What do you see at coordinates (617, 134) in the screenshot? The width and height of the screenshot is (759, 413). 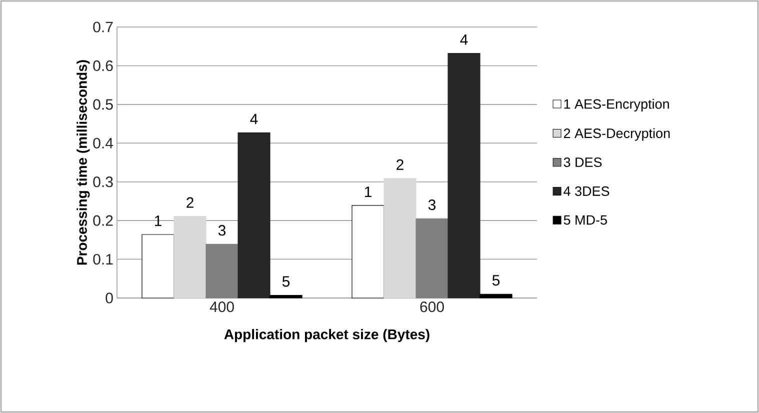 I see `legend-label: 2 AES-Decryption` at bounding box center [617, 134].